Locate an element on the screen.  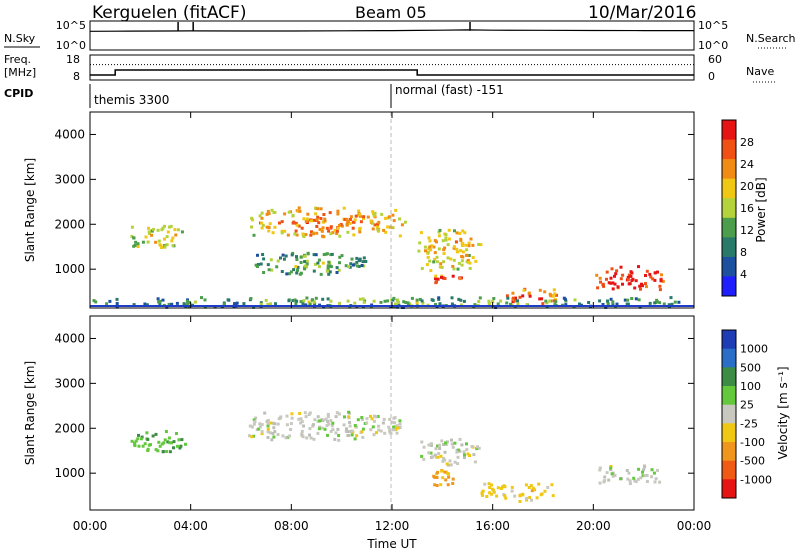
power-ylabel: Slant Range [km] is located at coordinates (30, 210).